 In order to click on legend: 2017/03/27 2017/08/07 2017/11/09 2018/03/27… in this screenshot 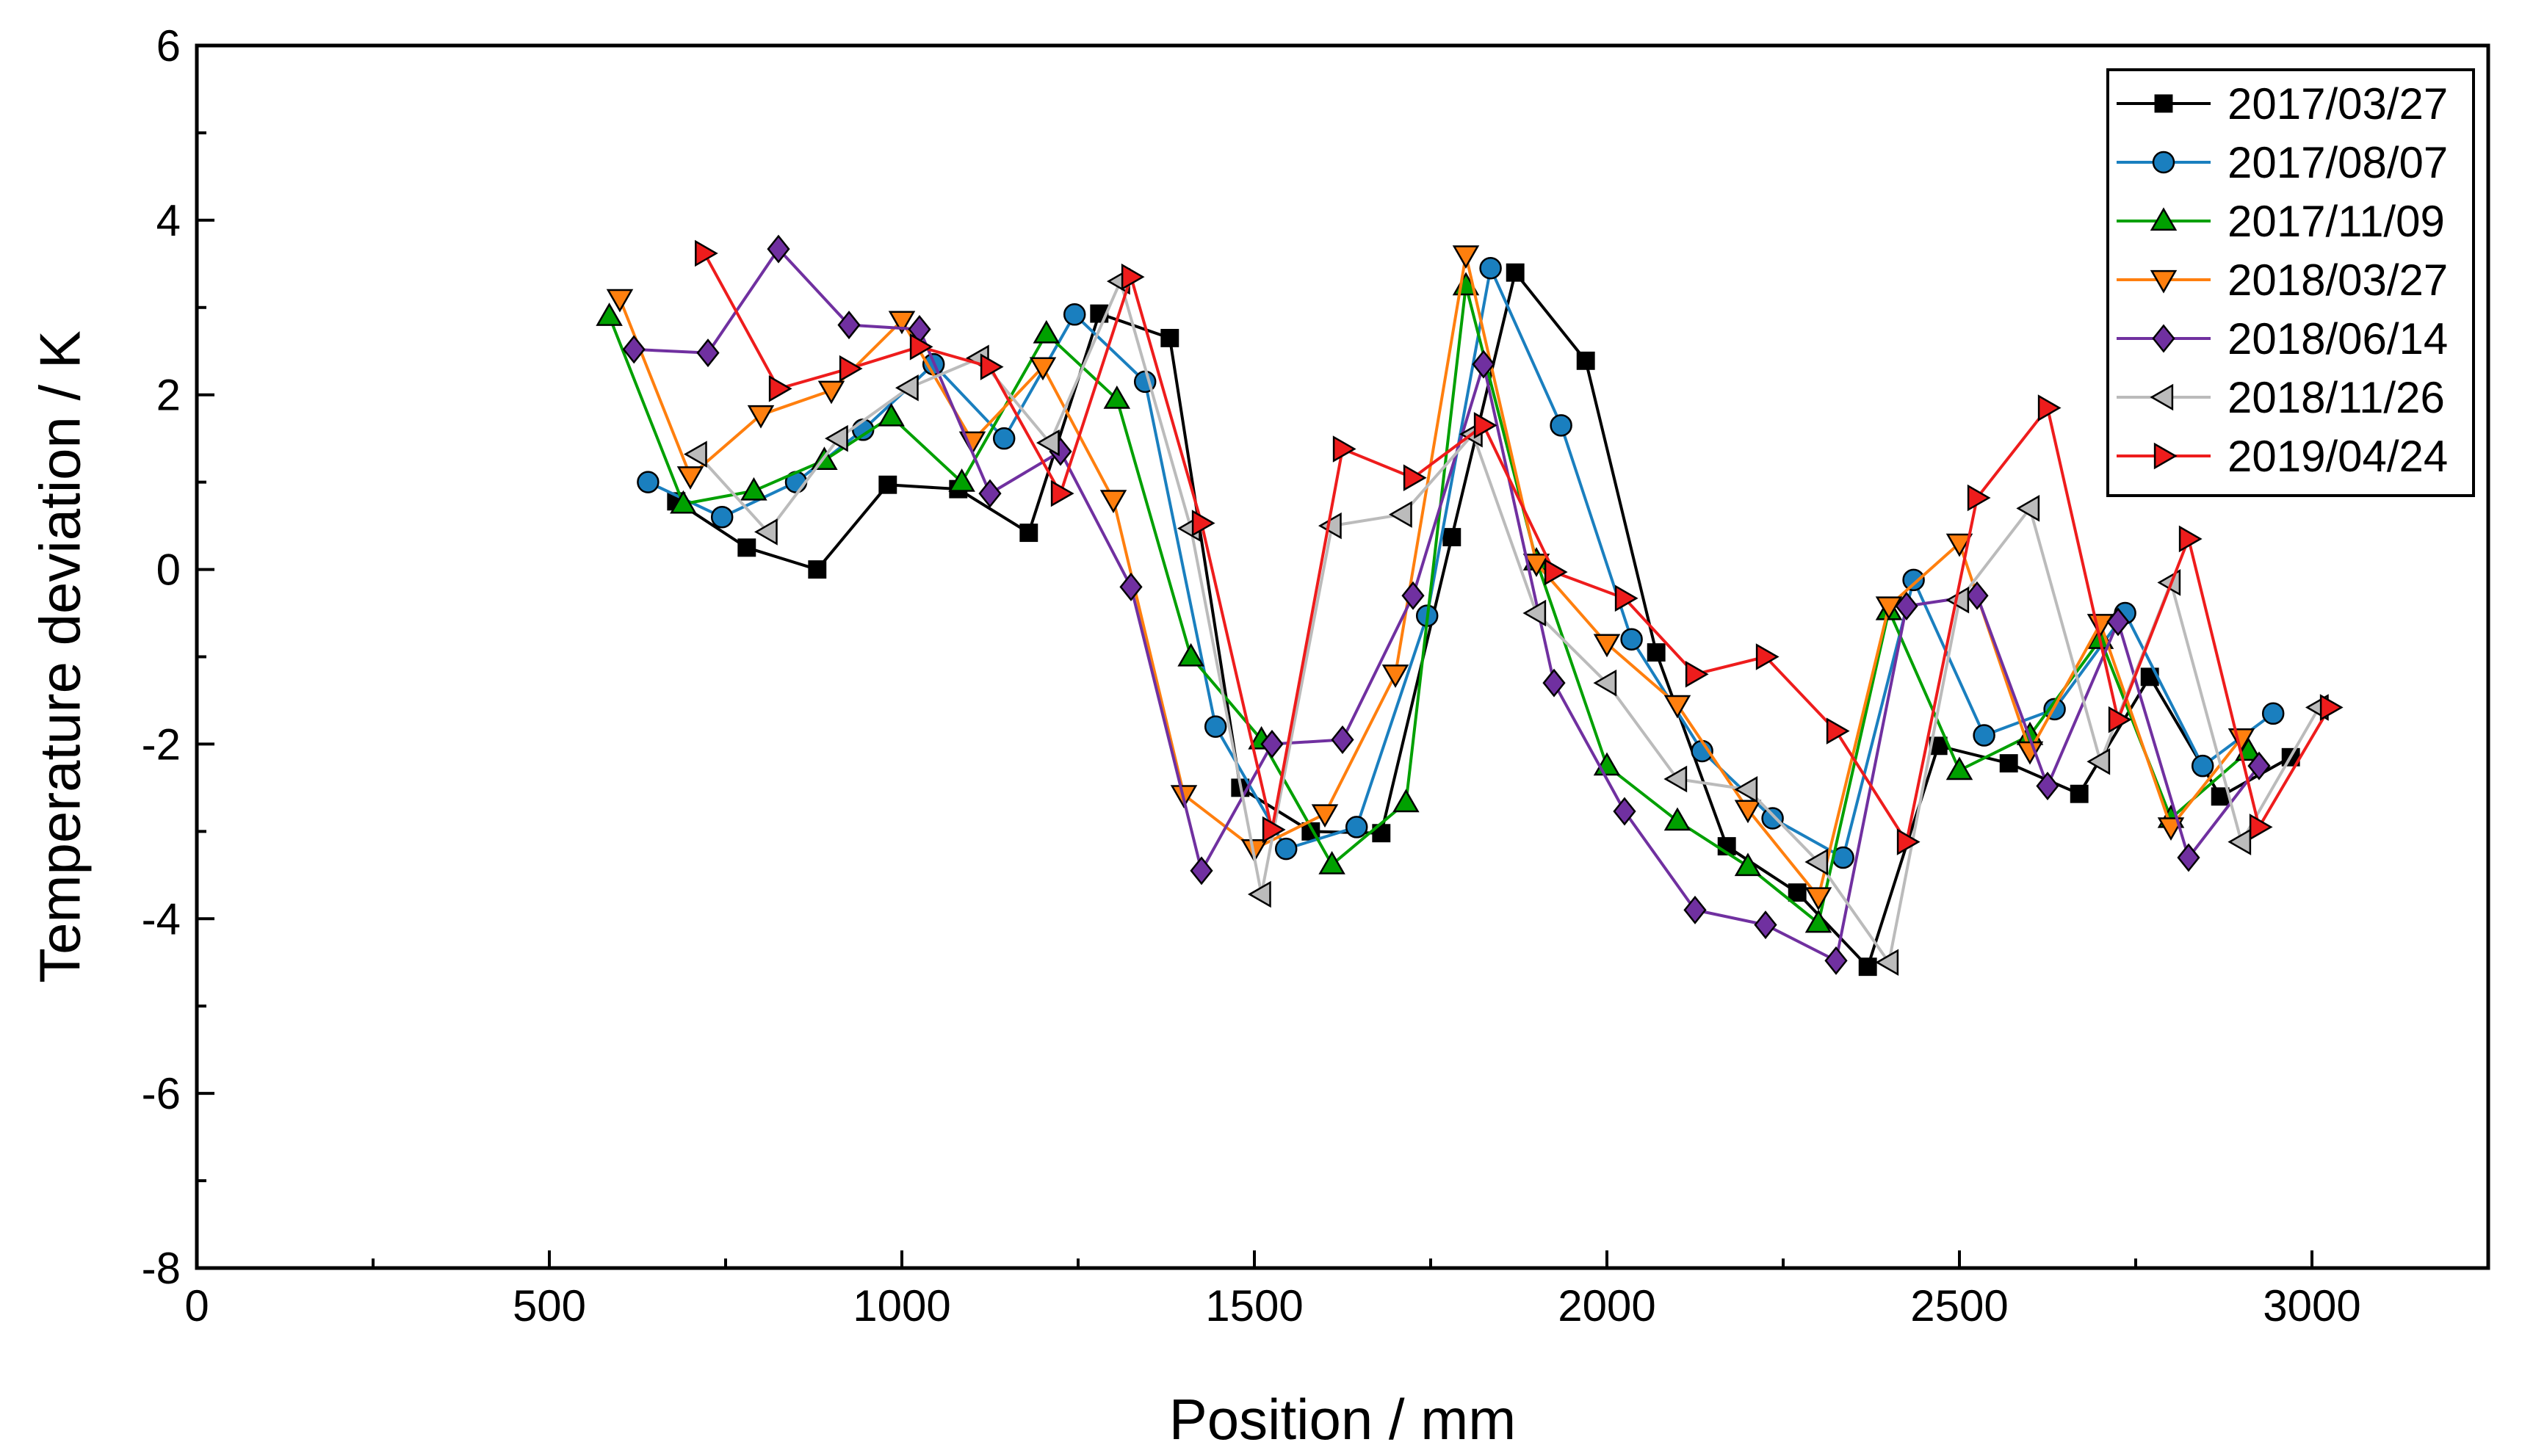, I will do `click(2290, 282)`.